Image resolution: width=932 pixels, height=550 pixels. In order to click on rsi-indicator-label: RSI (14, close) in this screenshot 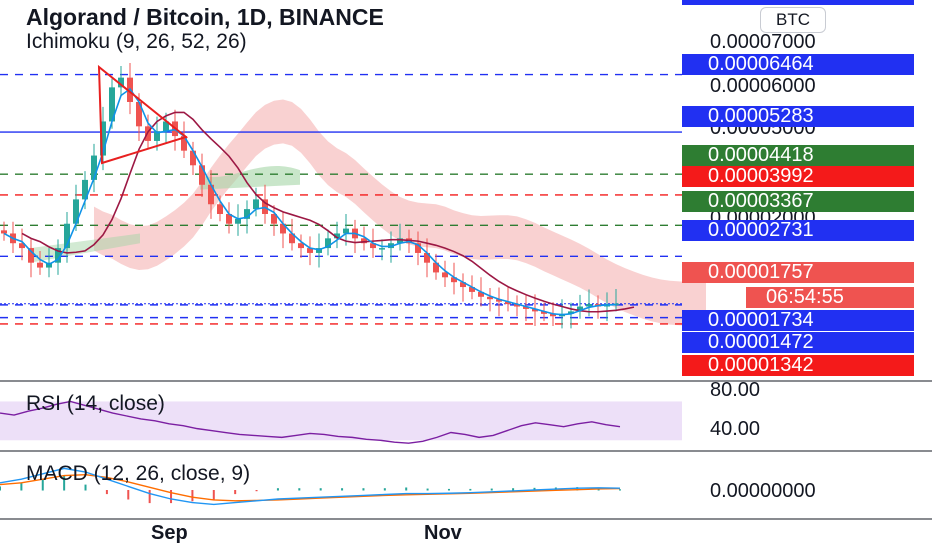, I will do `click(95, 403)`.